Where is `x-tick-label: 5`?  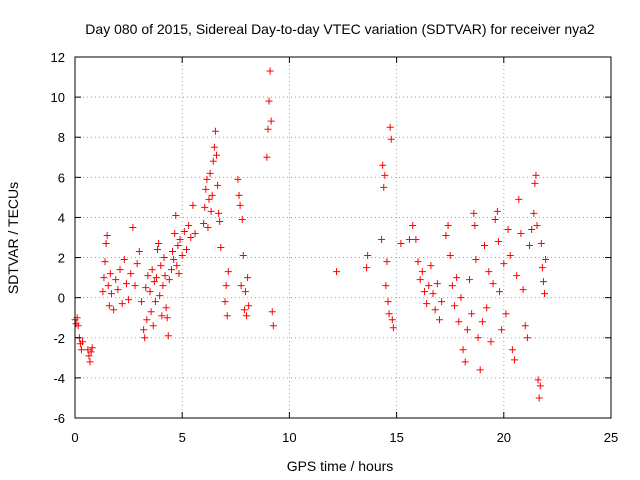
x-tick-label: 5 is located at coordinates (182, 437).